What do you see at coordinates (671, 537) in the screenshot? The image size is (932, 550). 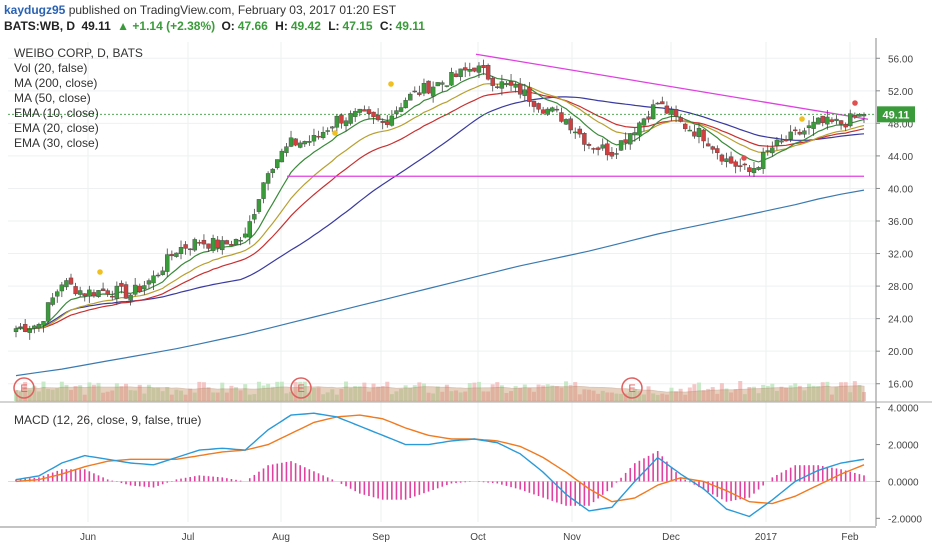 I see `x-tick-label: Dec` at bounding box center [671, 537].